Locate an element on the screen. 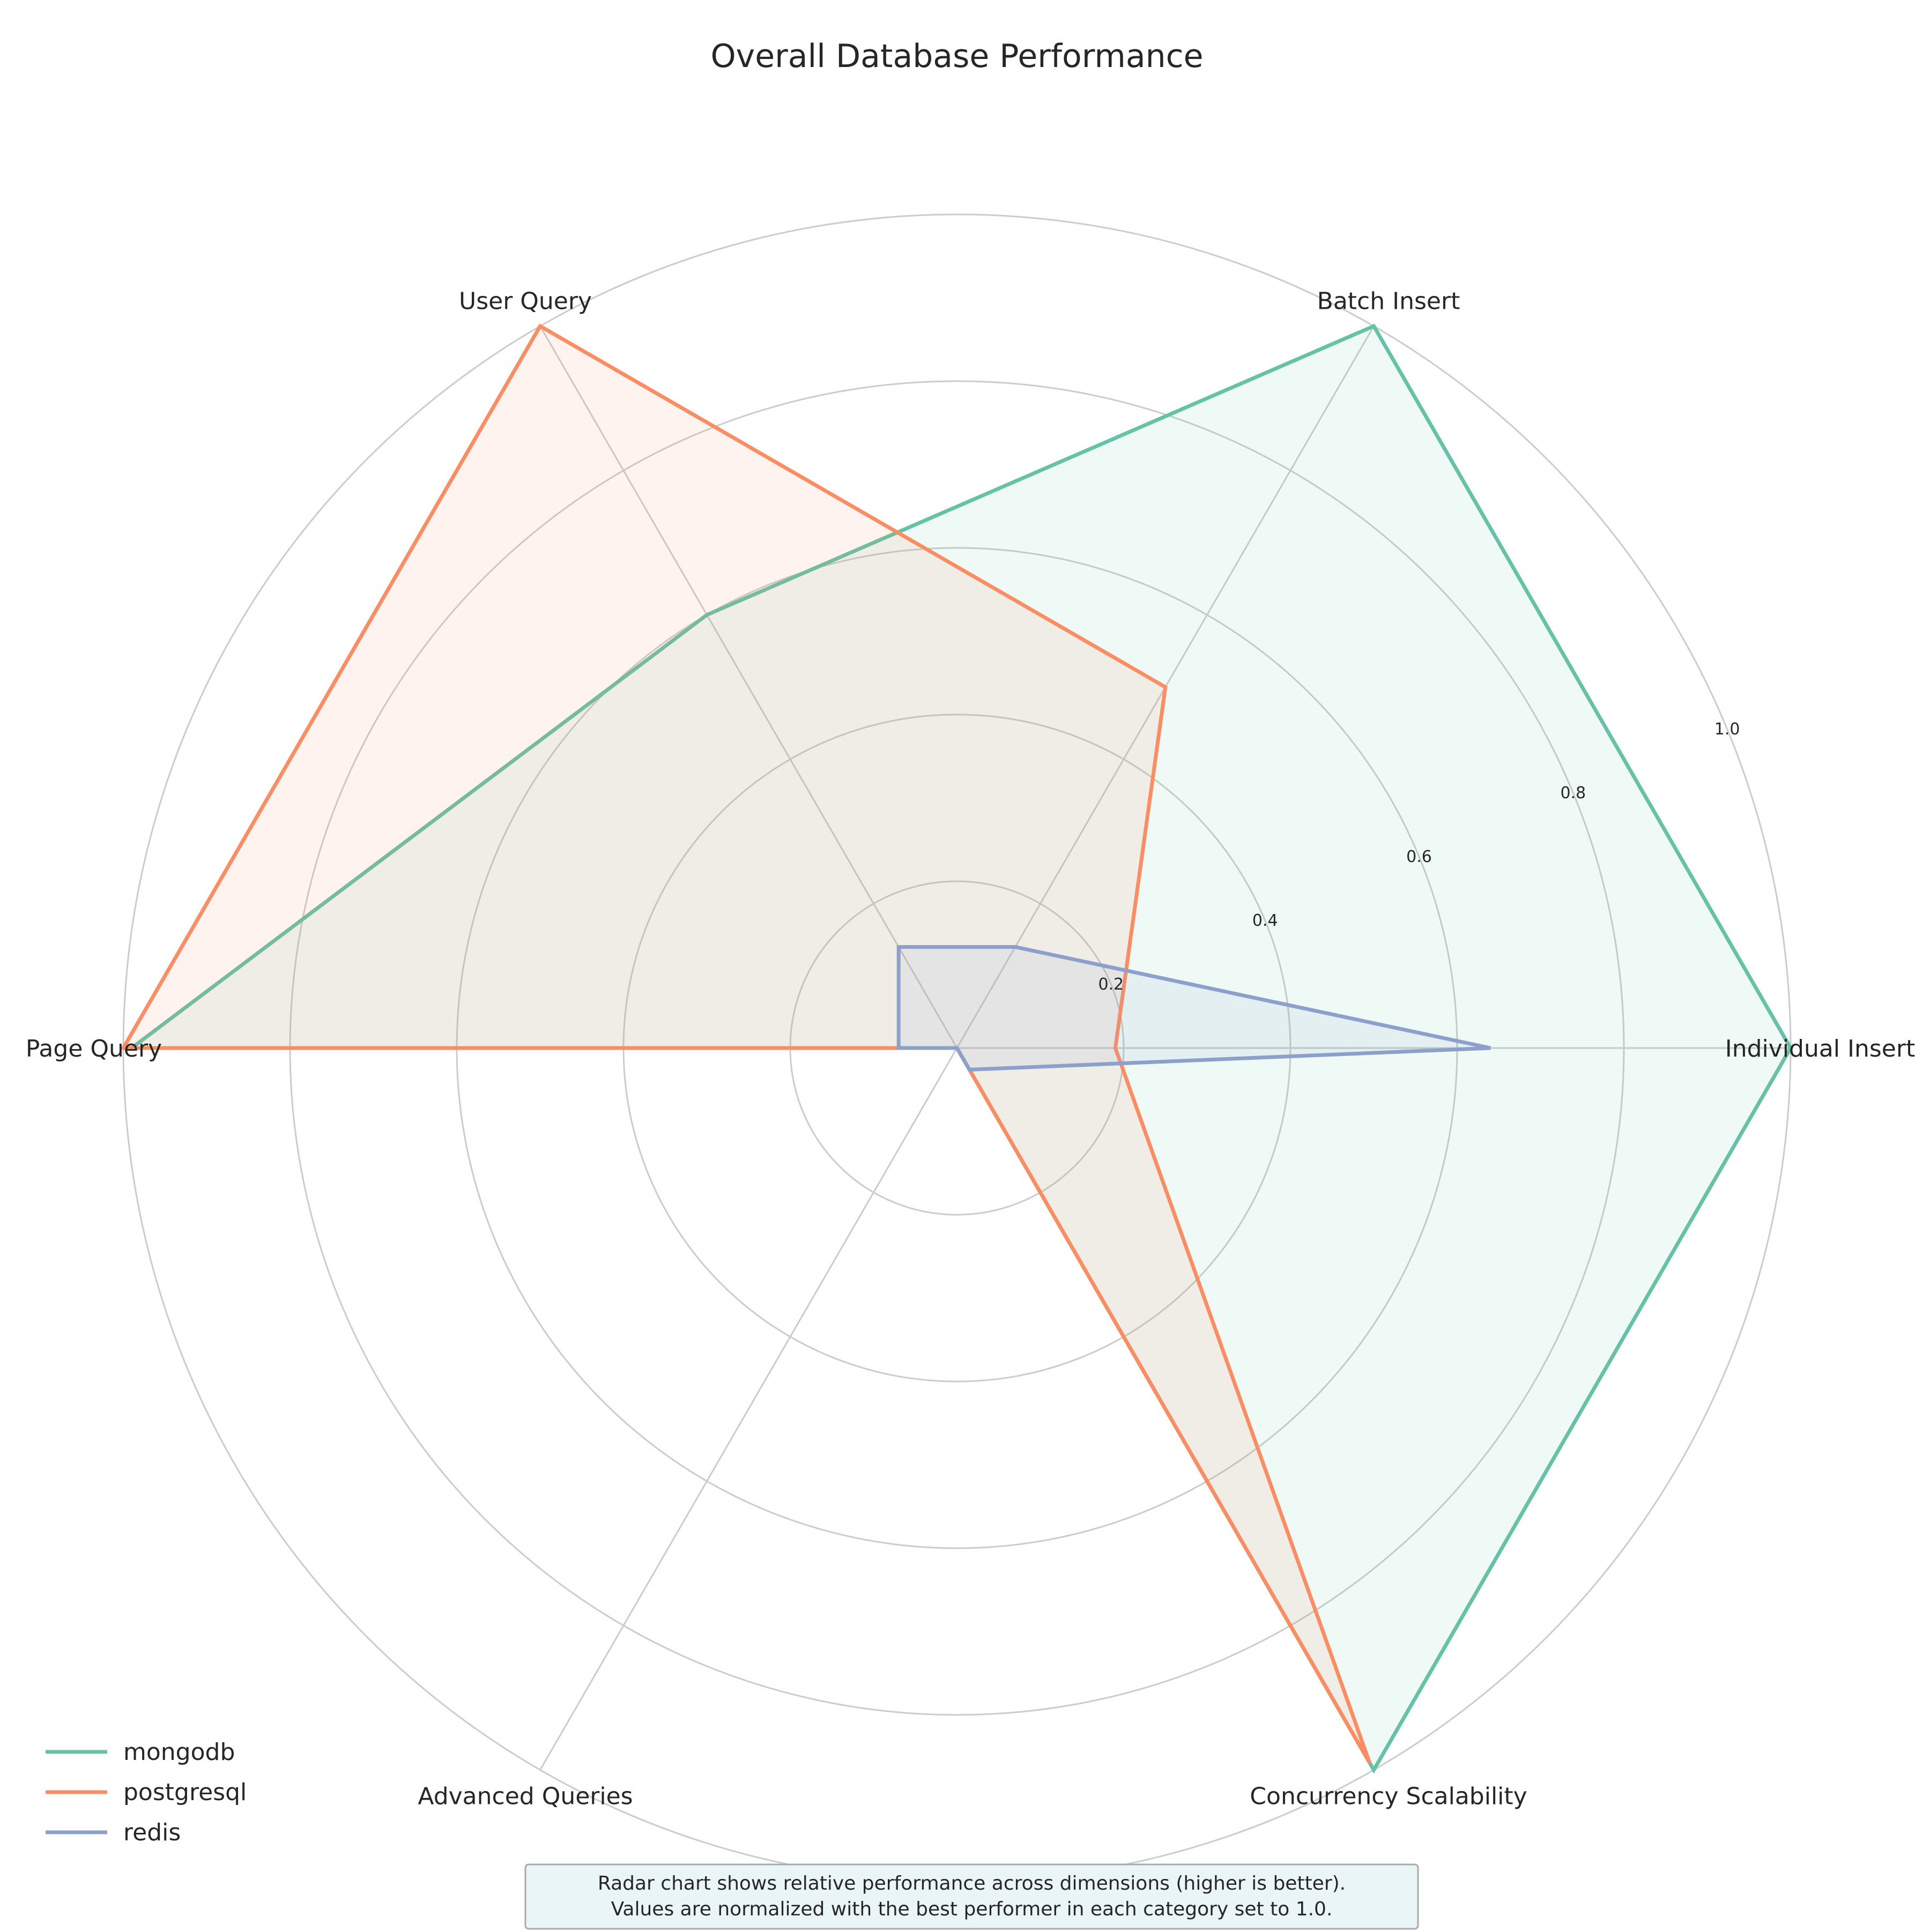  axis-label-advanced-queries: Advanced Queries is located at coordinates (525, 1796).